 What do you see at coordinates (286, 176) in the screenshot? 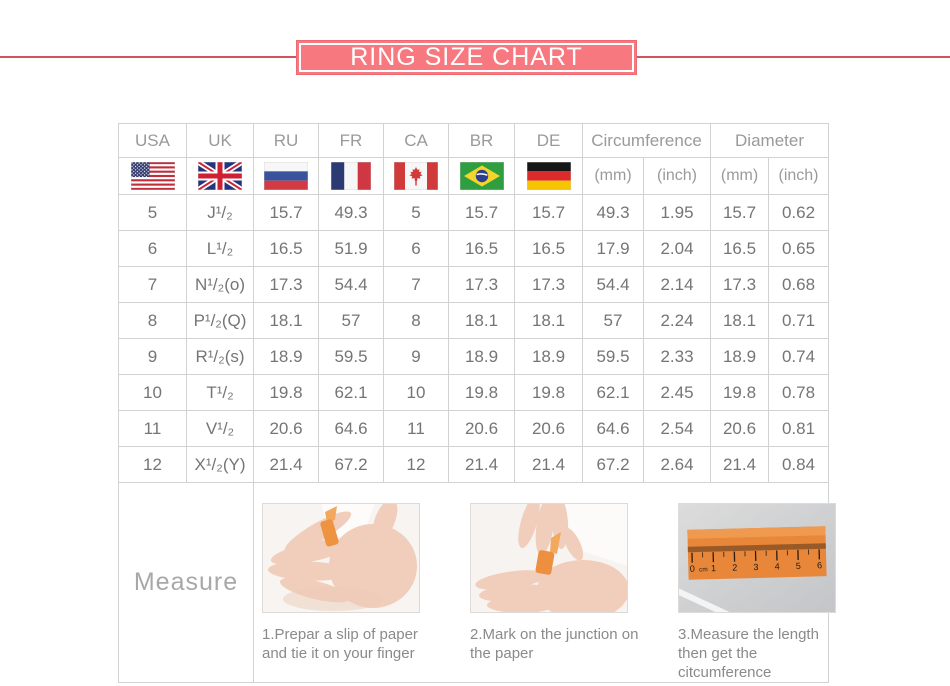
I see `russia-flag-cell` at bounding box center [286, 176].